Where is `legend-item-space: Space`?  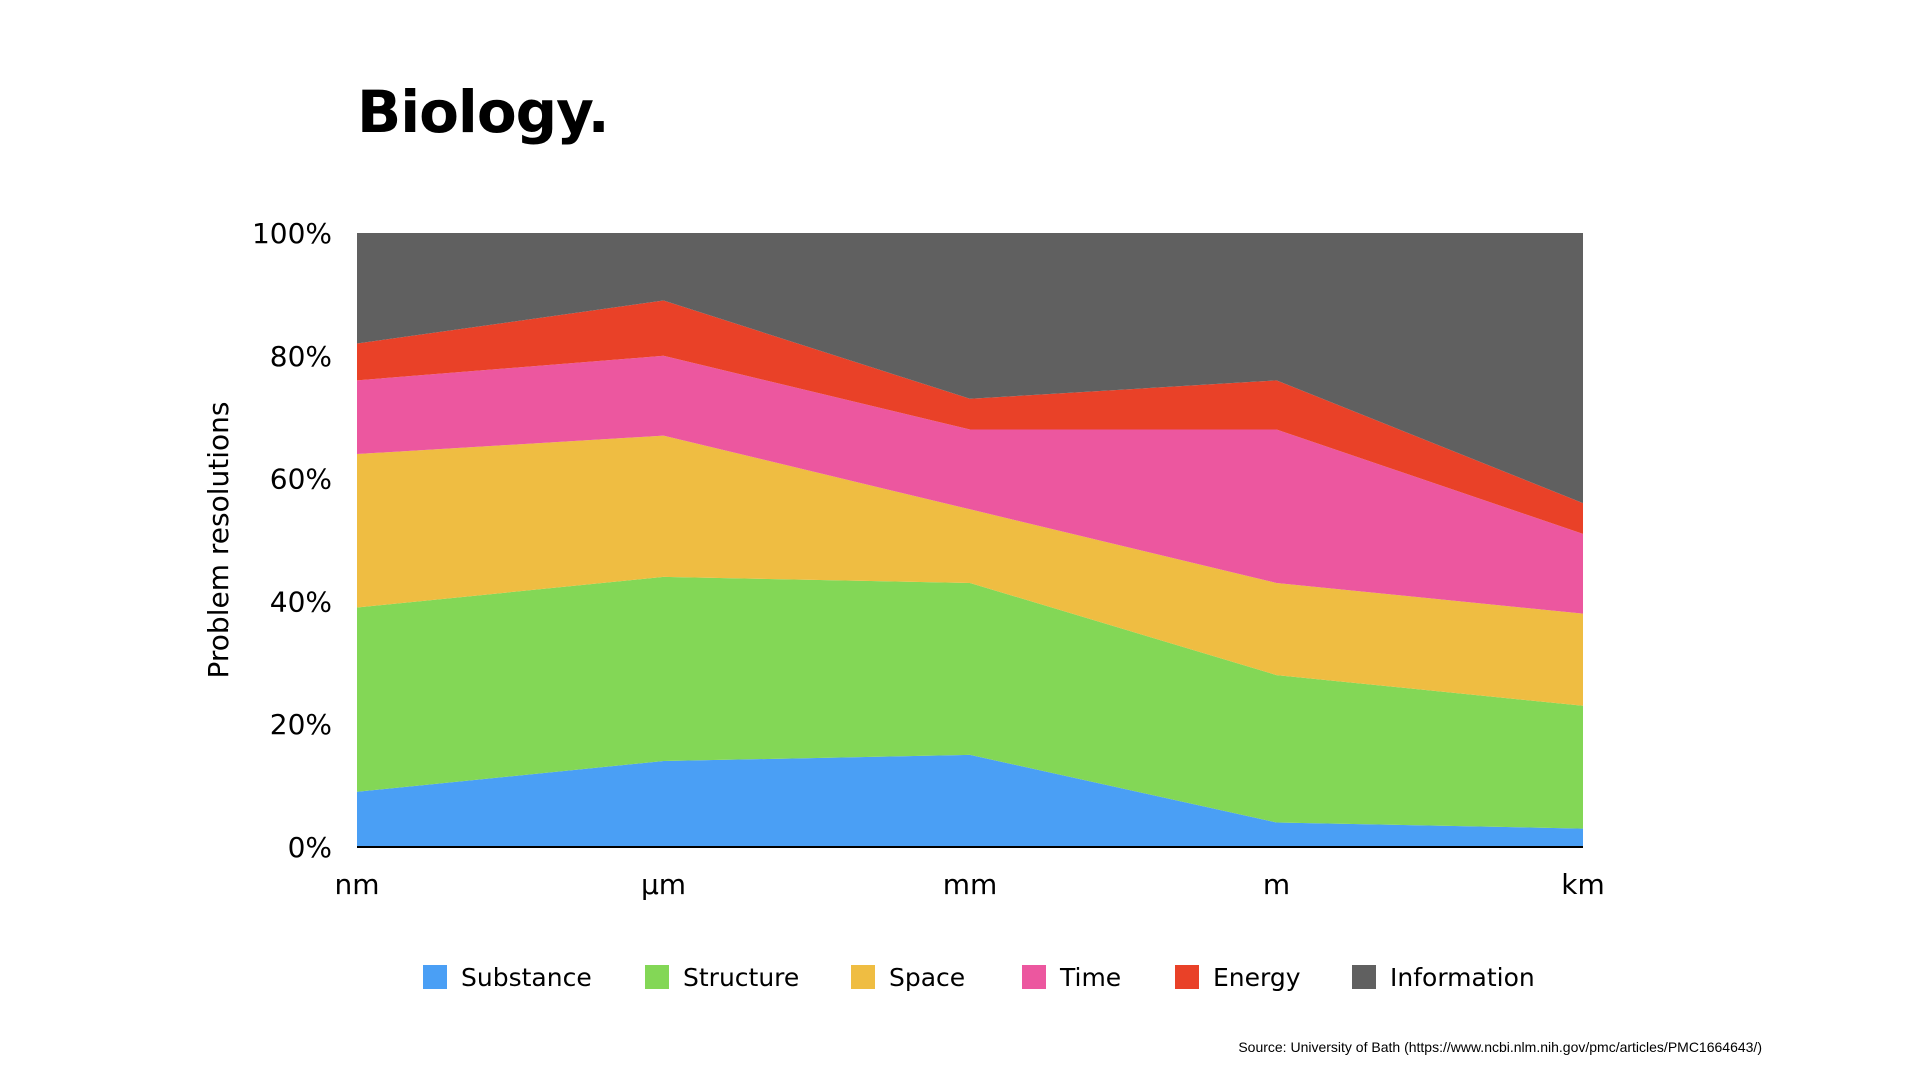 legend-item-space: Space is located at coordinates (908, 977).